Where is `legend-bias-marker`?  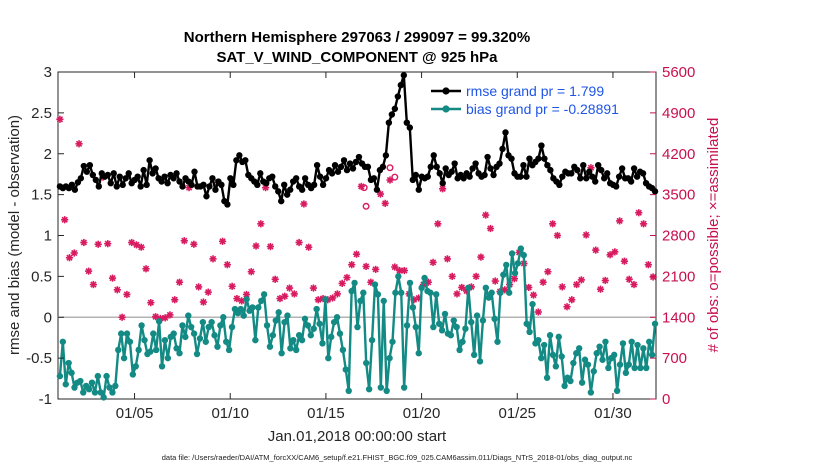 legend-bias-marker is located at coordinates (446, 109).